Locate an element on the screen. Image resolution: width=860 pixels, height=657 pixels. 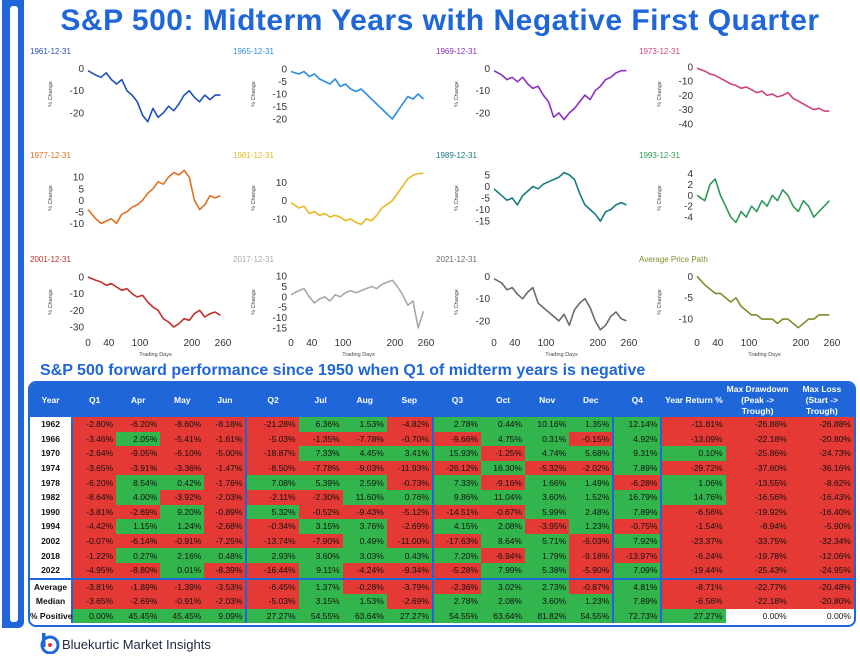
table-header-cell: Year is located at coordinates (51, 400).